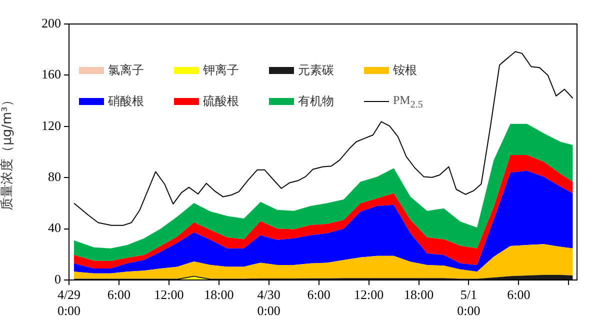  I want to click on y-tick-label: 120, so click(51, 125).